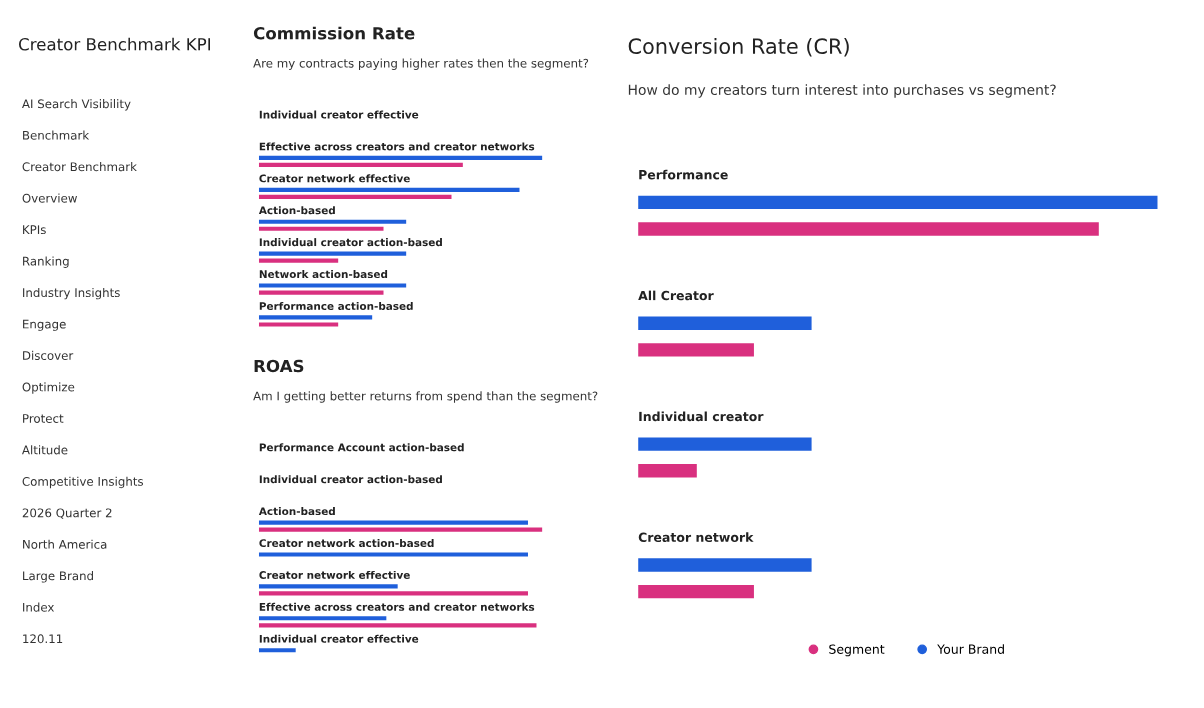 This screenshot has height=708, width=1204. What do you see at coordinates (67, 513) in the screenshot?
I see `text: 2026 Quarter 2` at bounding box center [67, 513].